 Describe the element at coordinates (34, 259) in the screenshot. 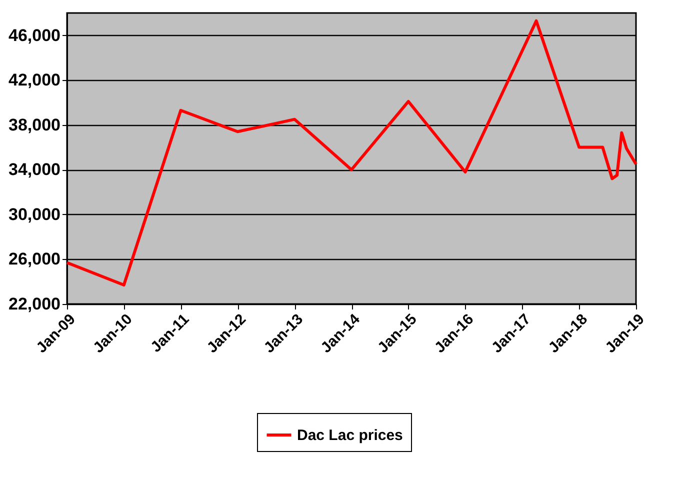

I see `y-tick-label: 26,000` at that location.